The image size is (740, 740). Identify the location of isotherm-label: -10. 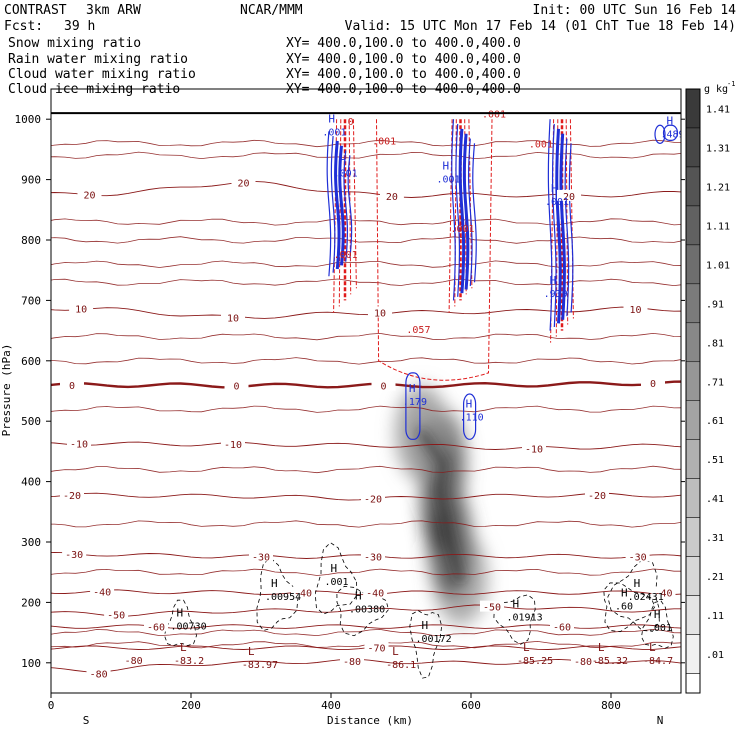
(233, 445).